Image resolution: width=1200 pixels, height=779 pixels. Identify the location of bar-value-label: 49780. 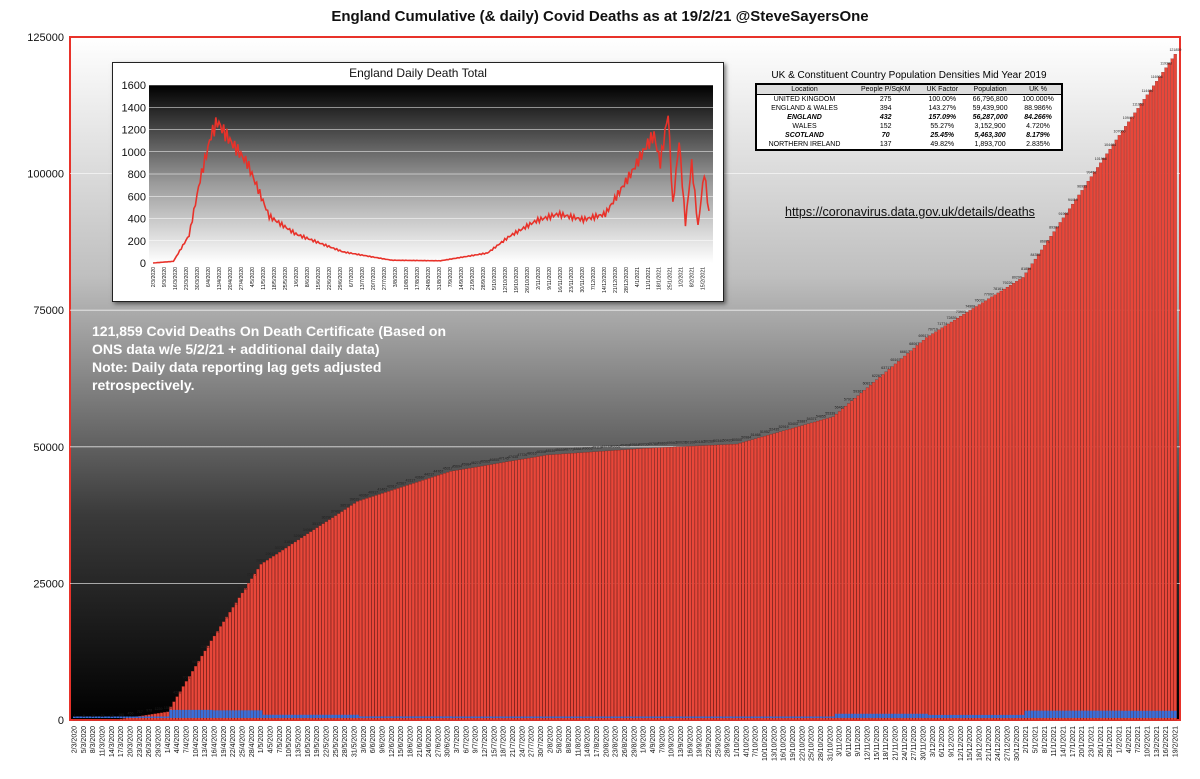
(653, 444).